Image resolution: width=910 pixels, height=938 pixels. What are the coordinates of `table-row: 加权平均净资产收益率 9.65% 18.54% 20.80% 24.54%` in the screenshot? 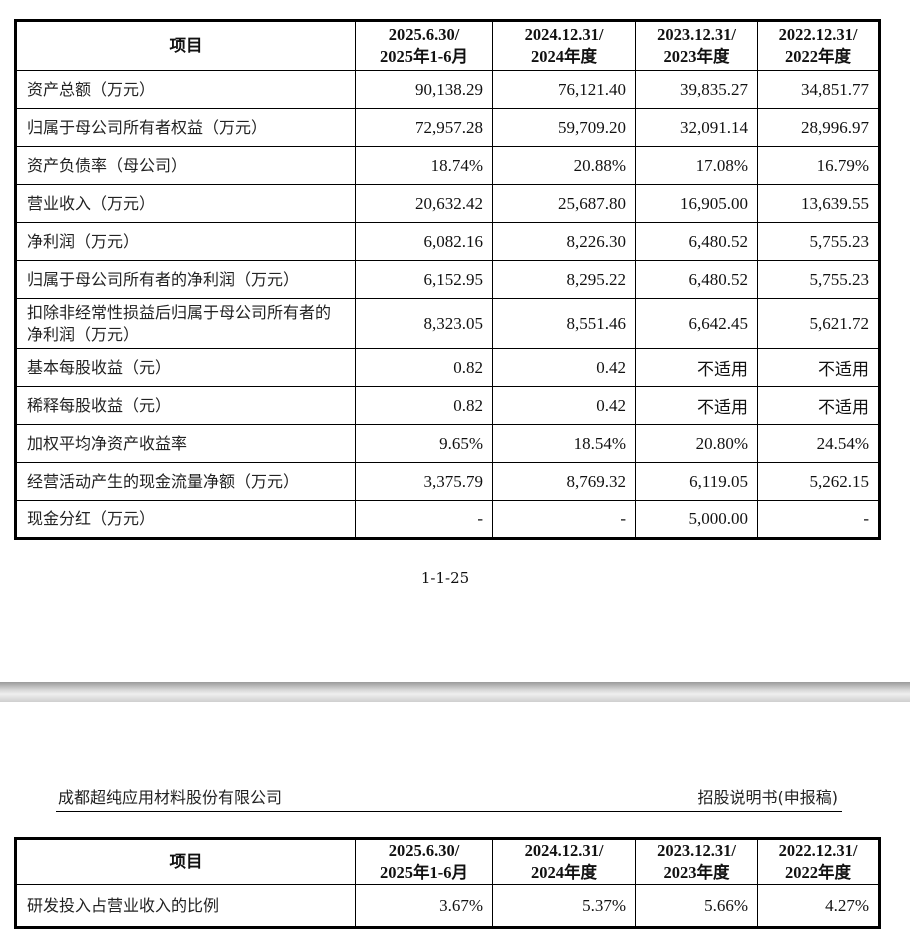 It's located at (447, 443).